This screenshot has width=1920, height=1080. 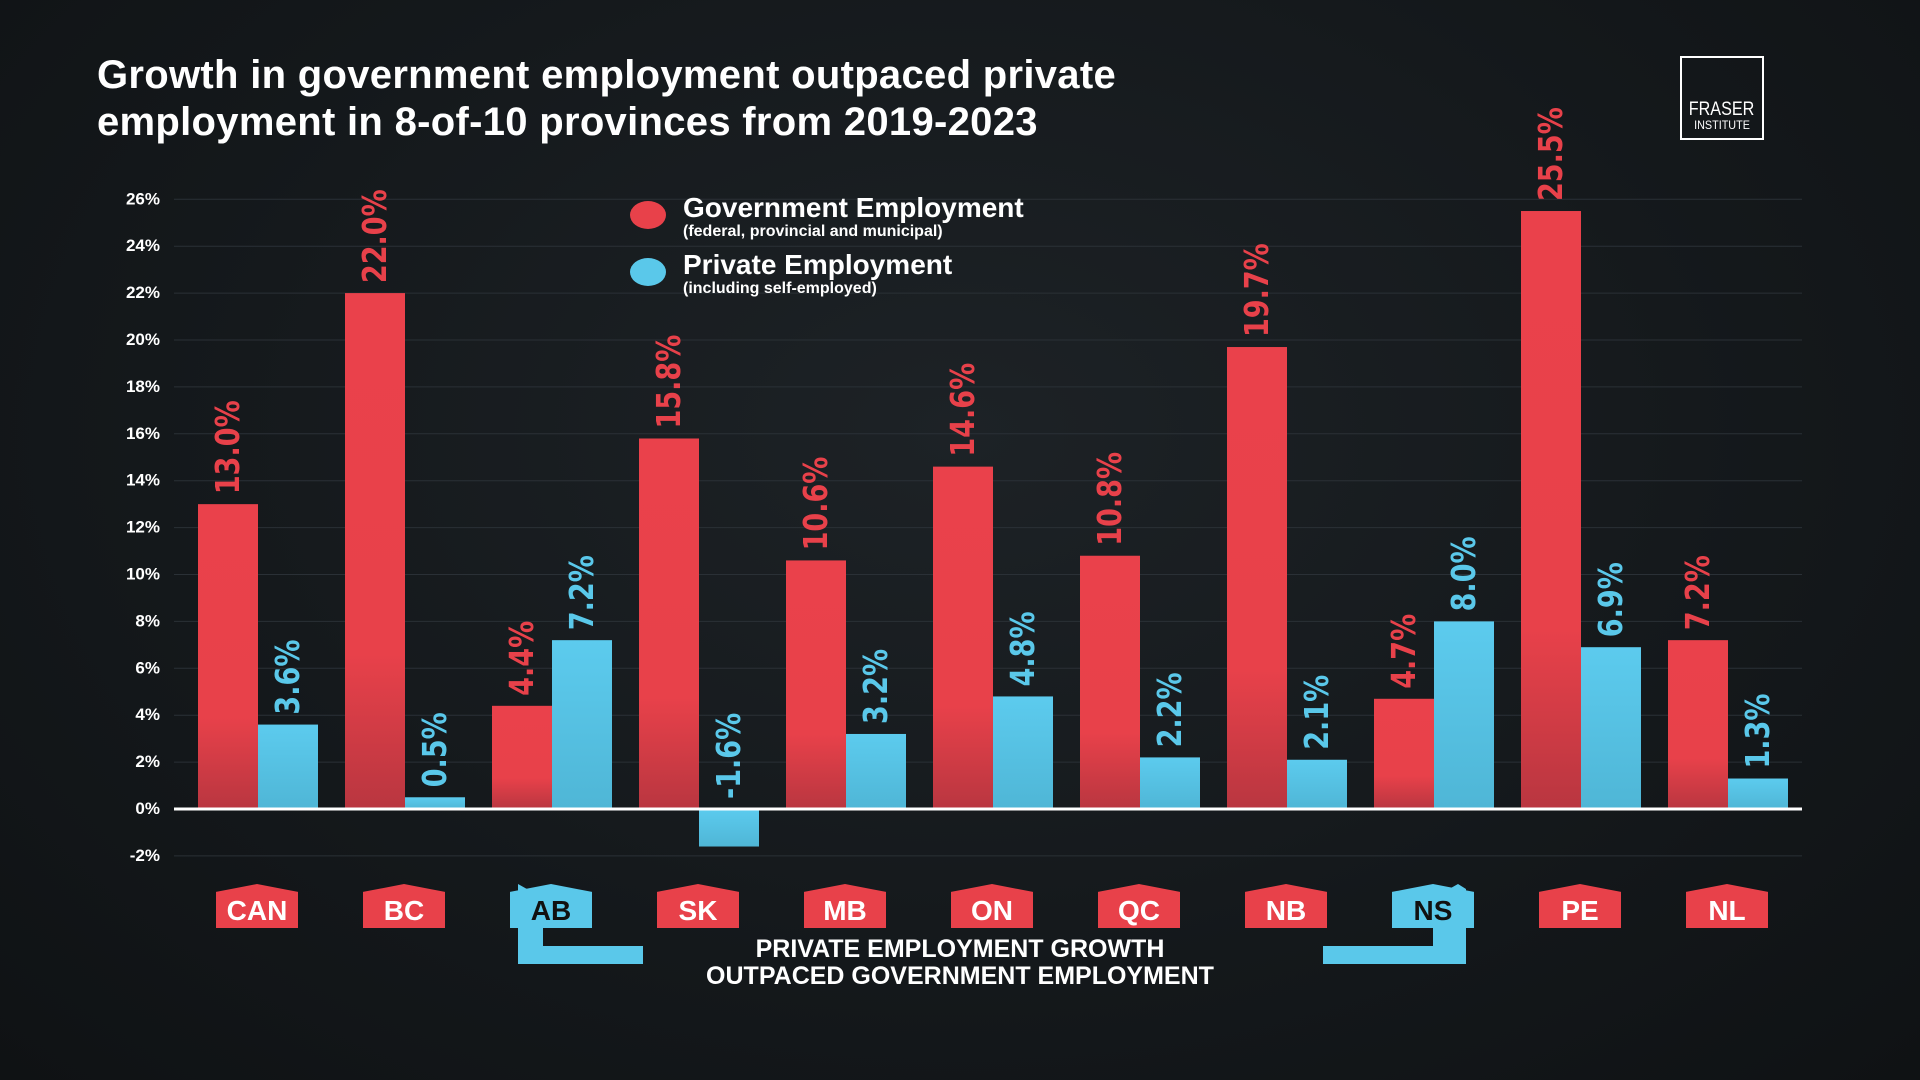 I want to click on government-value-label: 10.6%, so click(x=816, y=504).